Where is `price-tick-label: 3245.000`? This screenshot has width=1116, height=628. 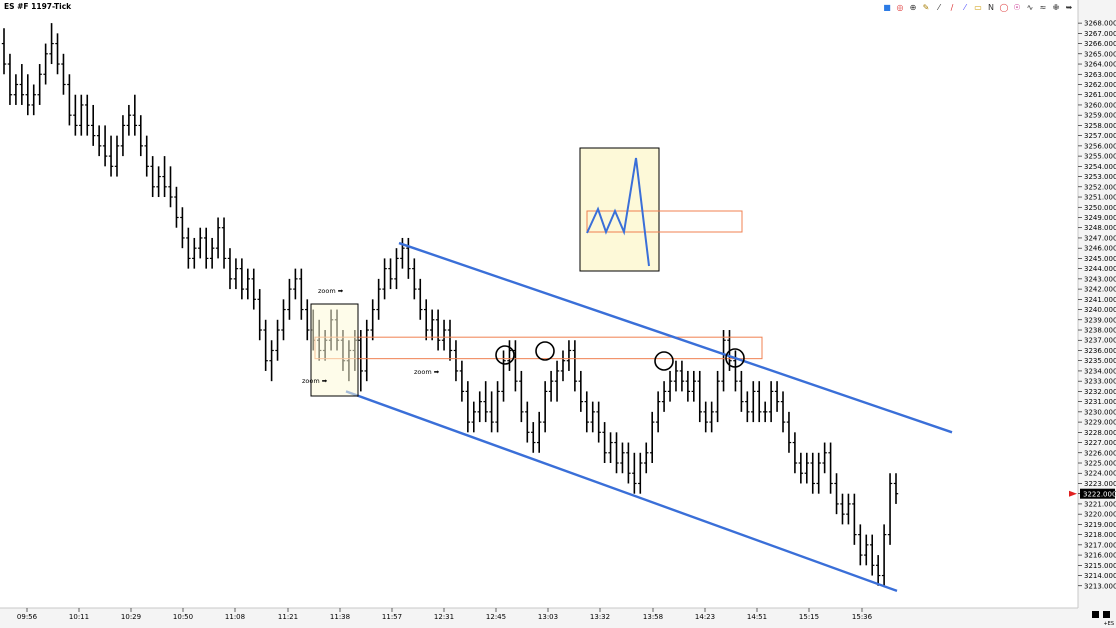 price-tick-label: 3245.000 is located at coordinates (1100, 259).